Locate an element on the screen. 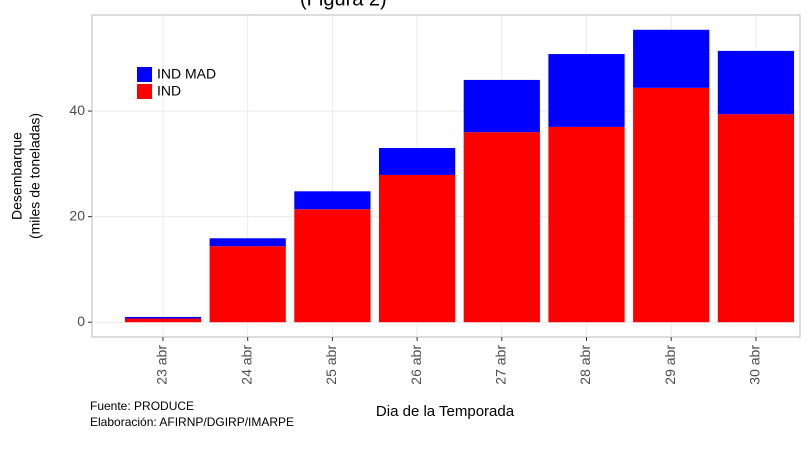 This screenshot has height=457, width=812. chart-title: (Figura 2) is located at coordinates (343, 5).